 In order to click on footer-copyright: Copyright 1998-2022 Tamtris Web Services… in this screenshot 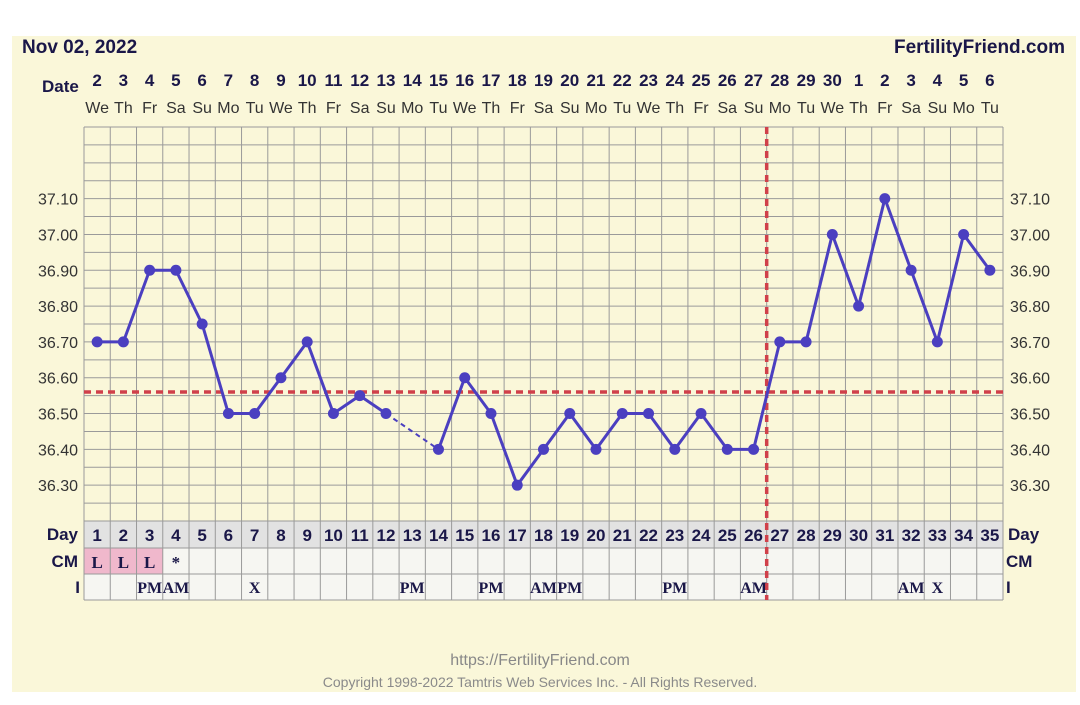, I will do `click(540, 682)`.